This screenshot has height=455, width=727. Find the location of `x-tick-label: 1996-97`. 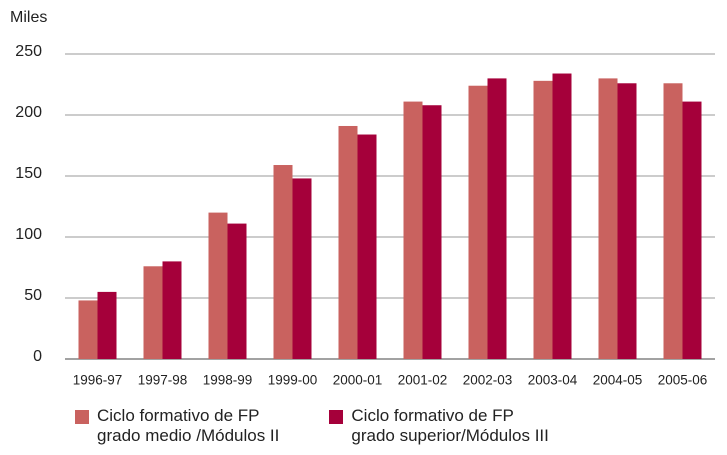

x-tick-label: 1996-97 is located at coordinates (98, 380).